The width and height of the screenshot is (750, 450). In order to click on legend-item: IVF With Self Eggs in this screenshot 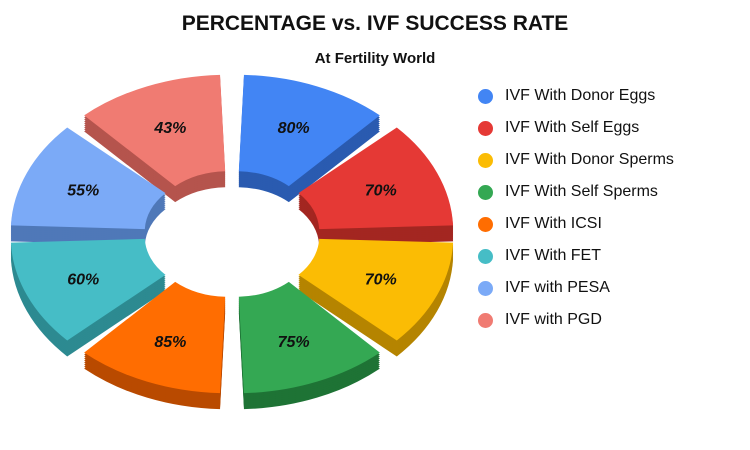, I will do `click(576, 128)`.